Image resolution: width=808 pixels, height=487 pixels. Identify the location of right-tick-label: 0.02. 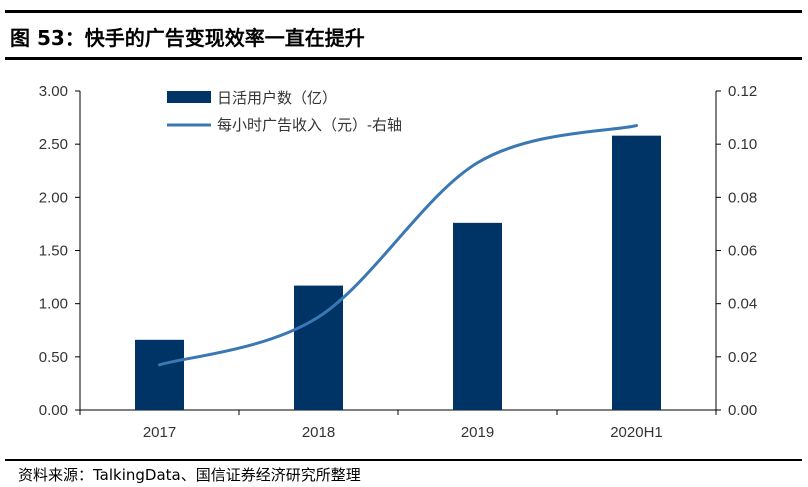
(742, 357).